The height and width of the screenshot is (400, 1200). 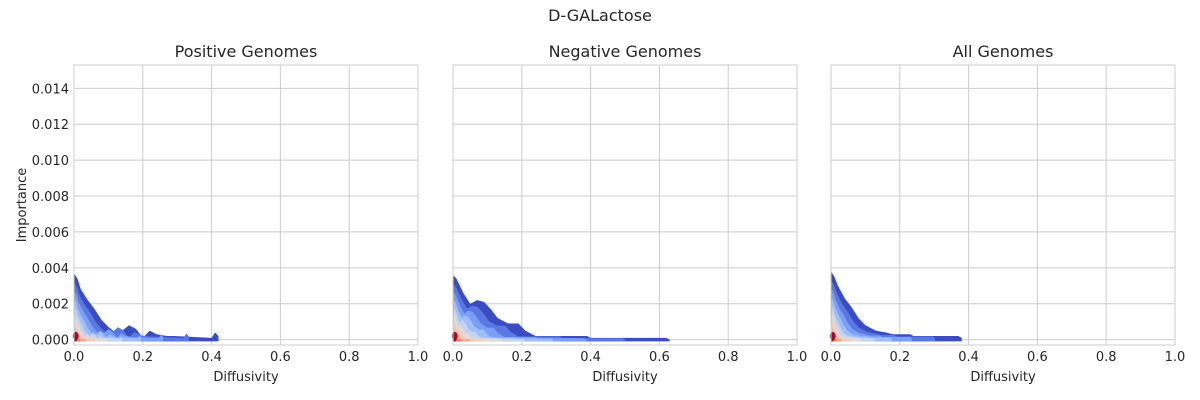 I want to click on y-tick-label: 0.014, so click(x=50, y=89).